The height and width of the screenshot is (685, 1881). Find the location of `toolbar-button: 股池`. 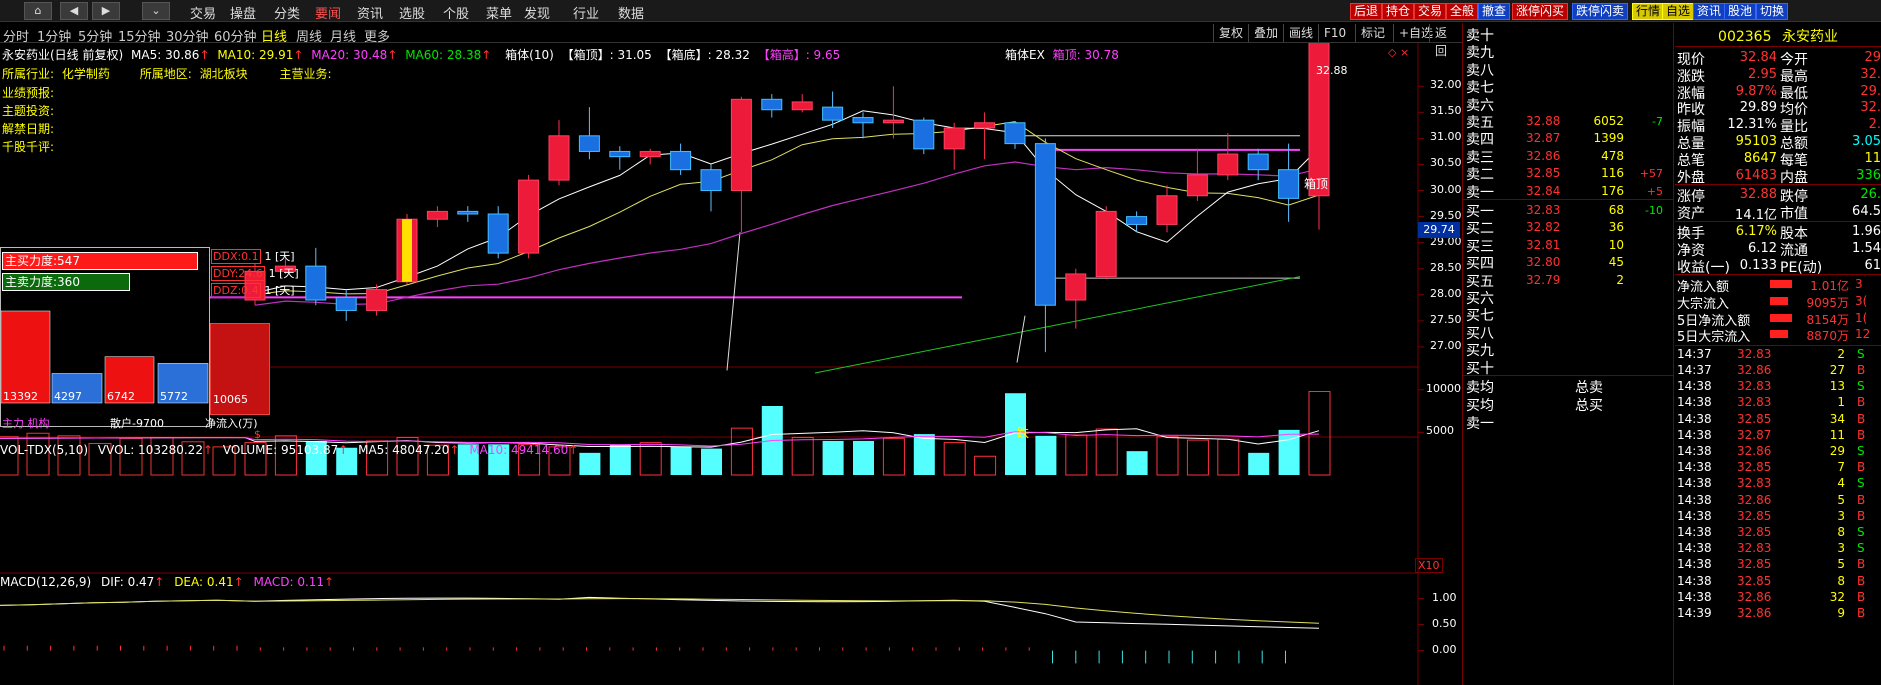

toolbar-button: 股池 is located at coordinates (1740, 11).